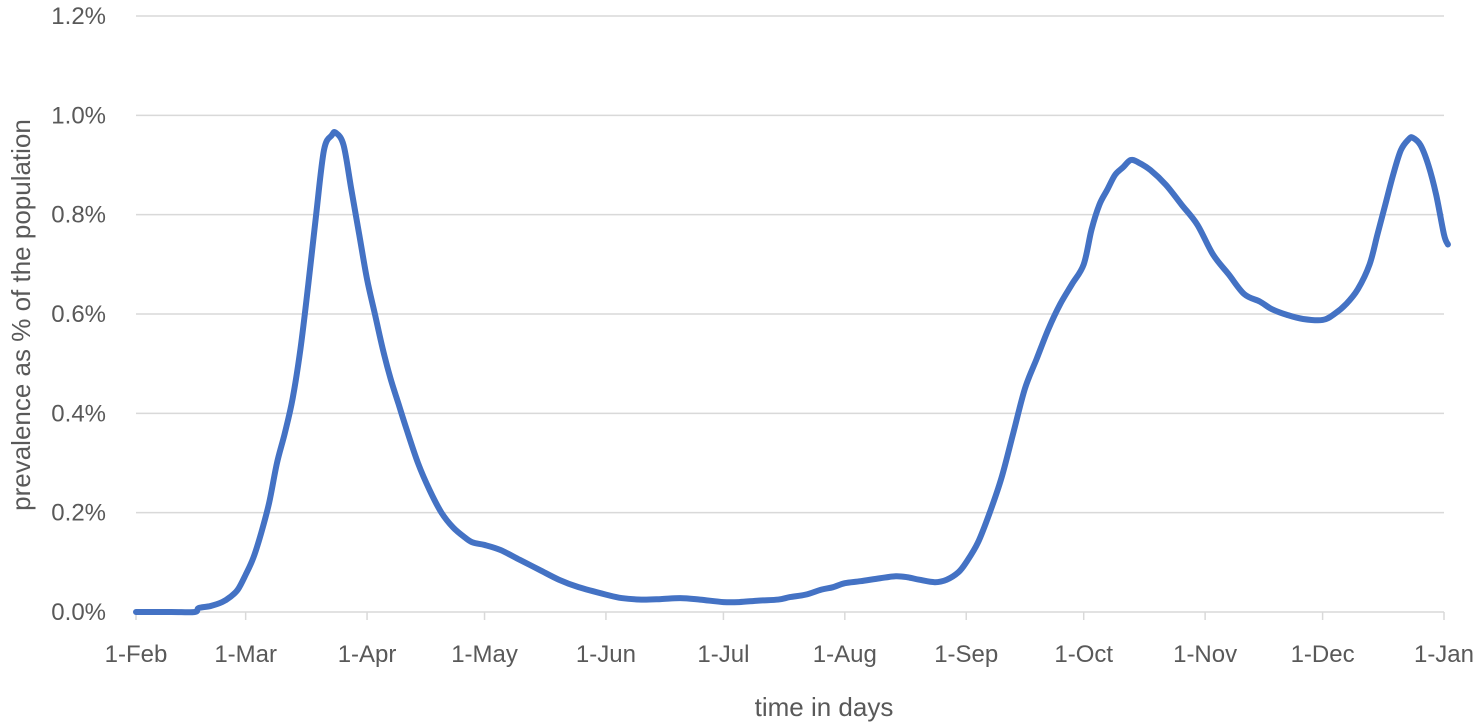 This screenshot has width=1478, height=728. Describe the element at coordinates (606, 654) in the screenshot. I see `x-tick-label: 1-Jun` at that location.